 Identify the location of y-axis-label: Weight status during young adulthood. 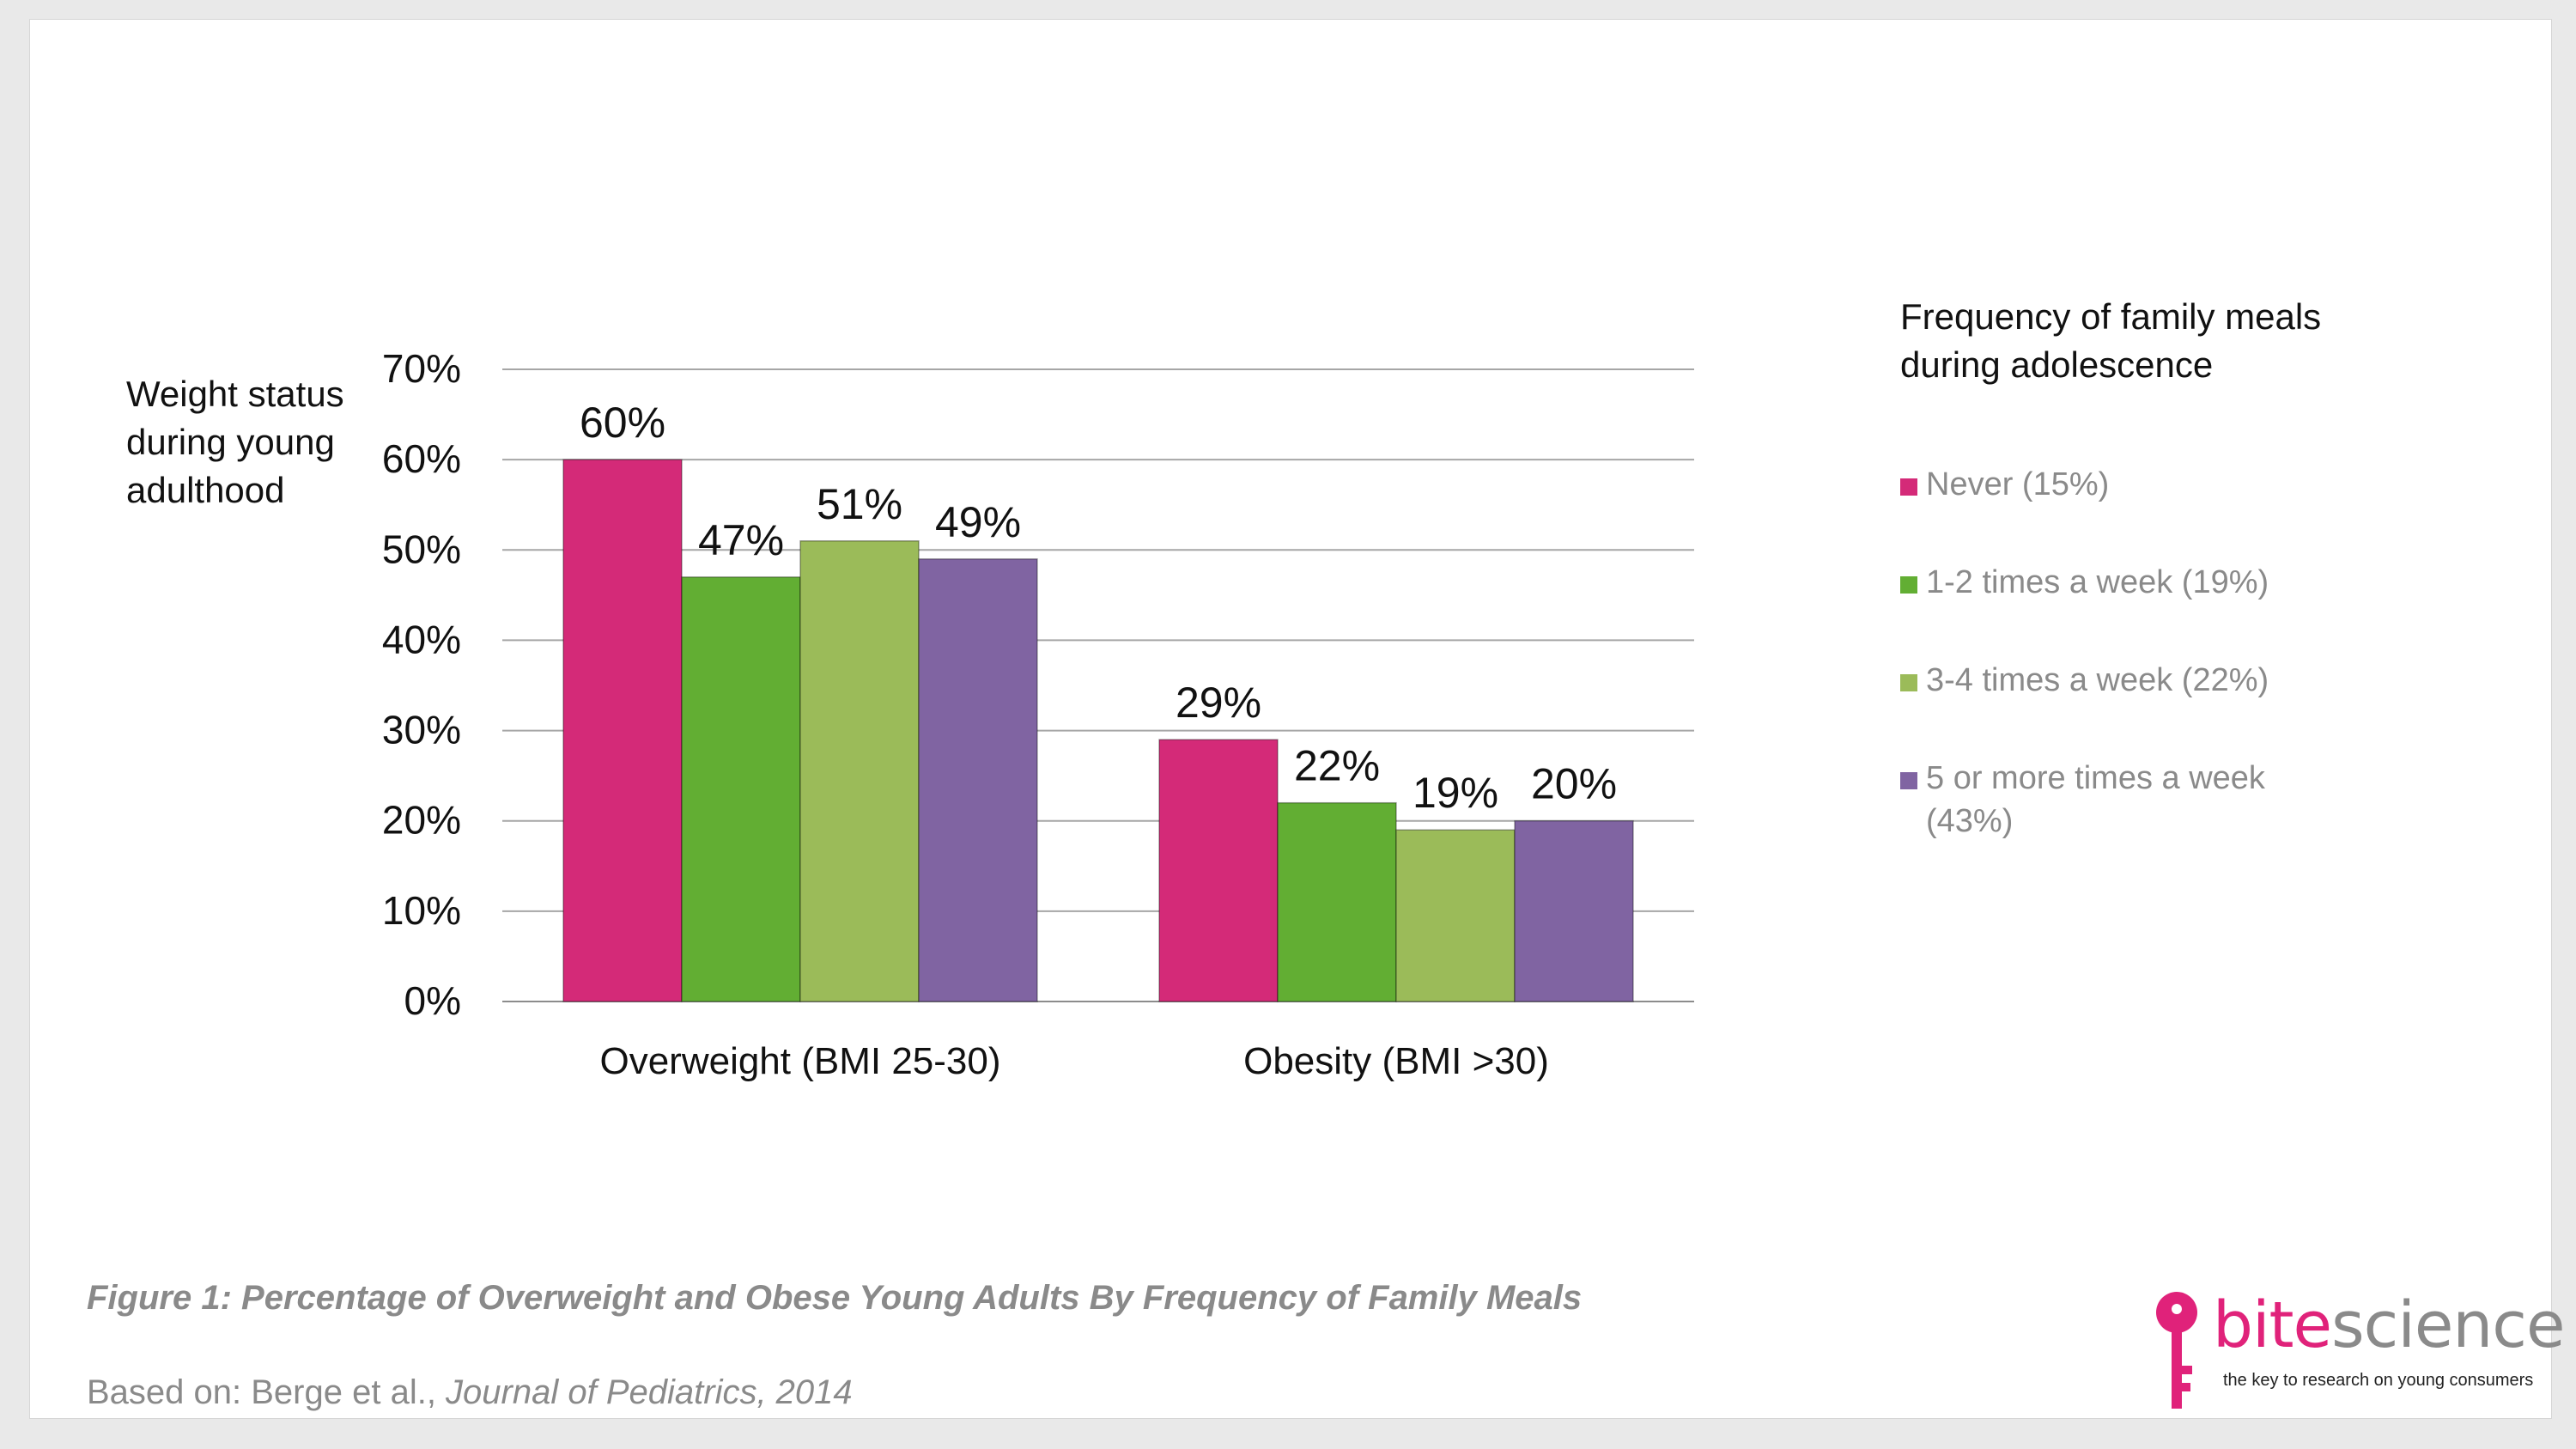
(235, 442).